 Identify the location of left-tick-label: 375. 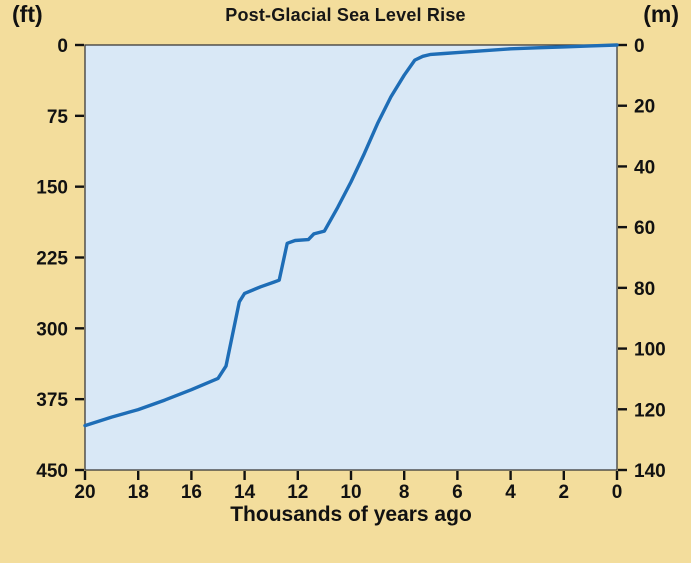
(52, 400).